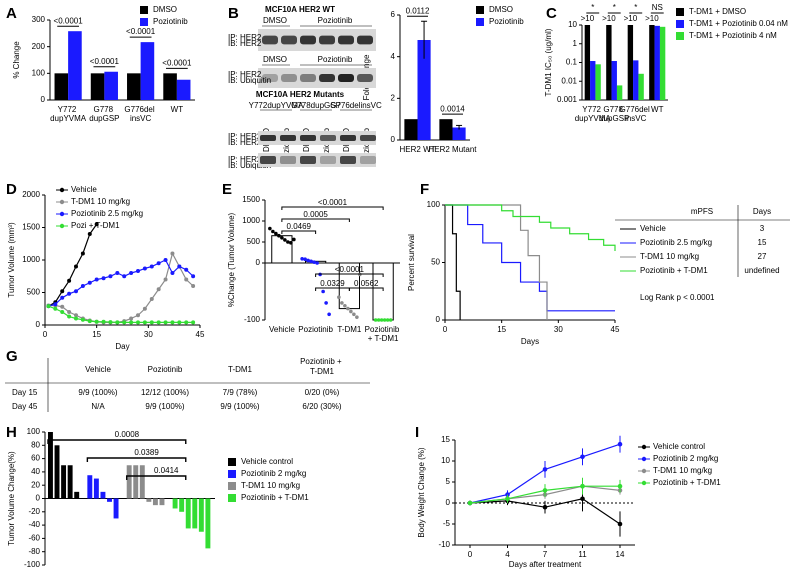 The image size is (800, 577). I want to click on y-tick-label: 100, so click(34, 431).